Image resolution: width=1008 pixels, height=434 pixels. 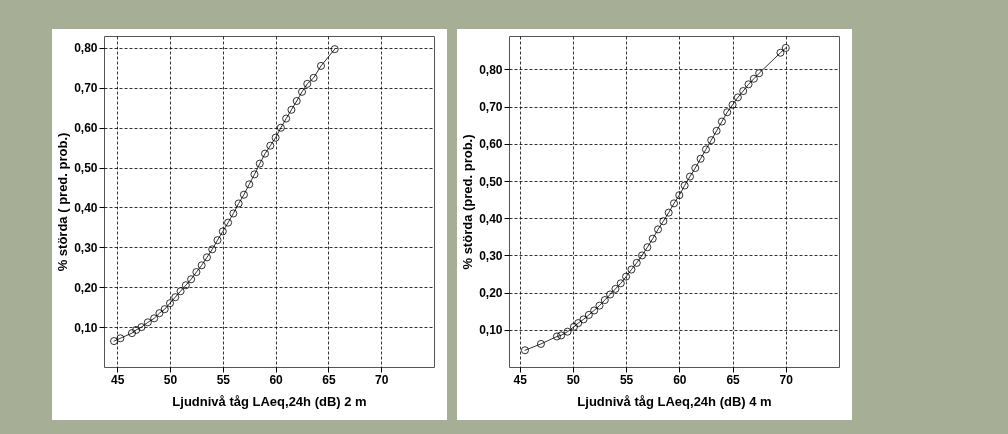 What do you see at coordinates (63, 202) in the screenshot?
I see `y-axis-title: % störda ( pred. prob.)` at bounding box center [63, 202].